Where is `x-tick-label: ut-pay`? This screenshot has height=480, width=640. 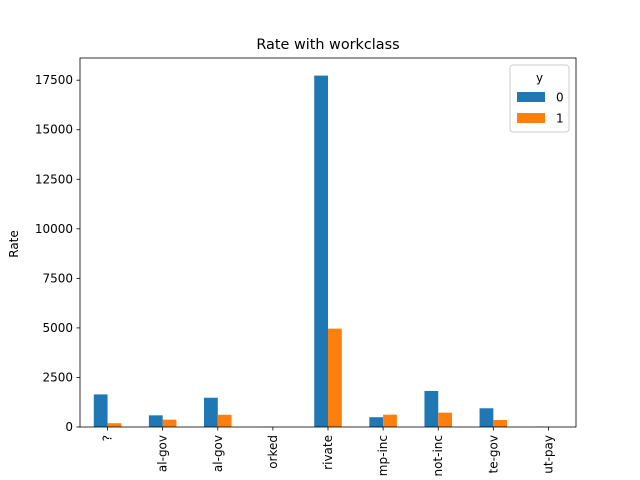 x-tick-label: ut-pay is located at coordinates (548, 454).